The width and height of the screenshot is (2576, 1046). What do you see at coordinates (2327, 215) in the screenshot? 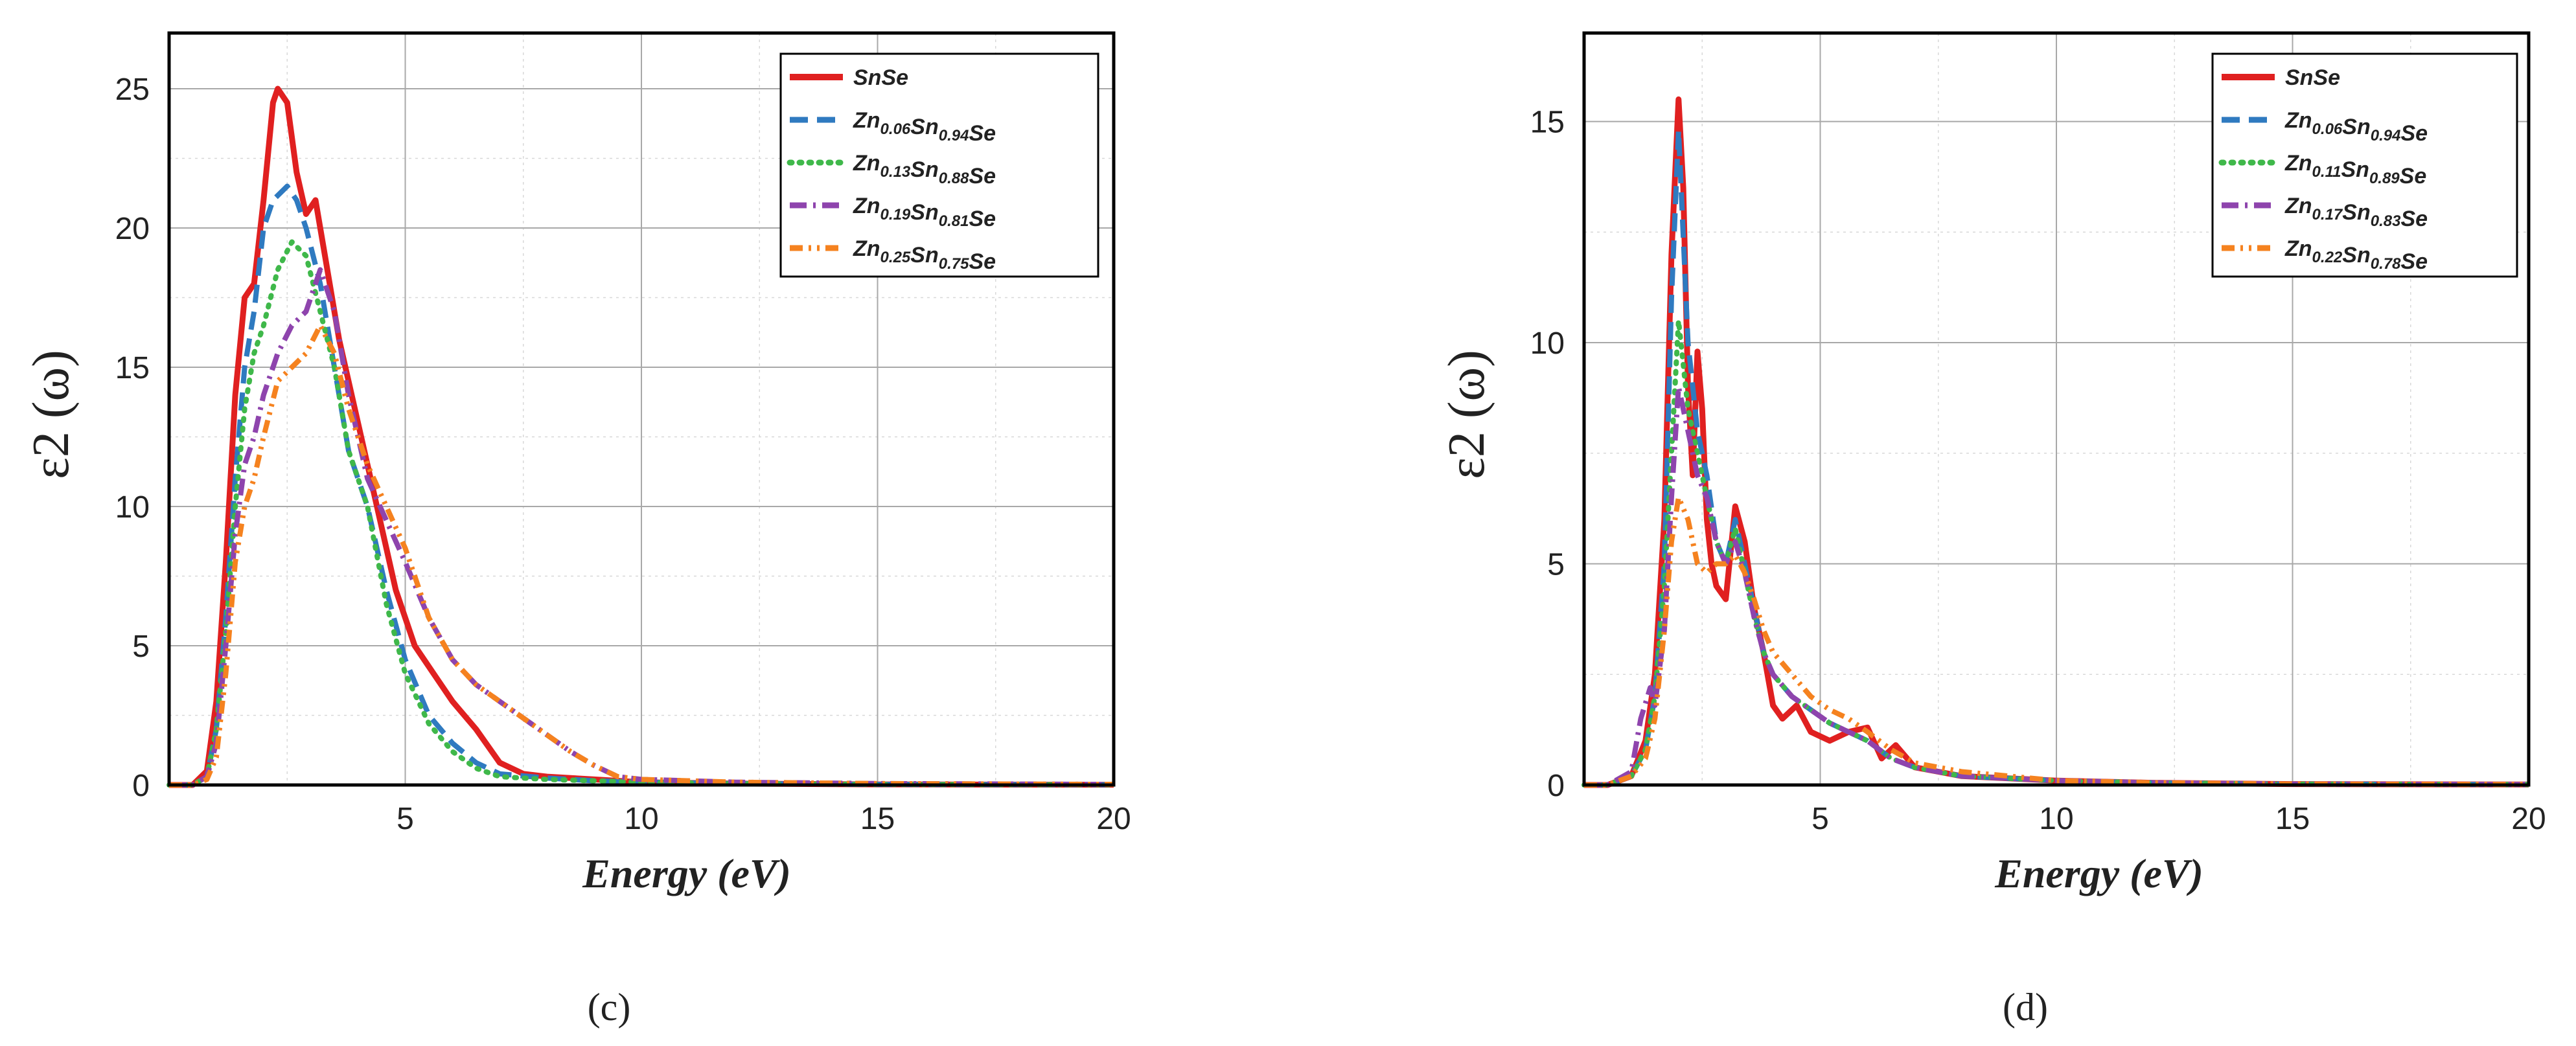
I see `legend-label-subscript: 0.17` at bounding box center [2327, 215].